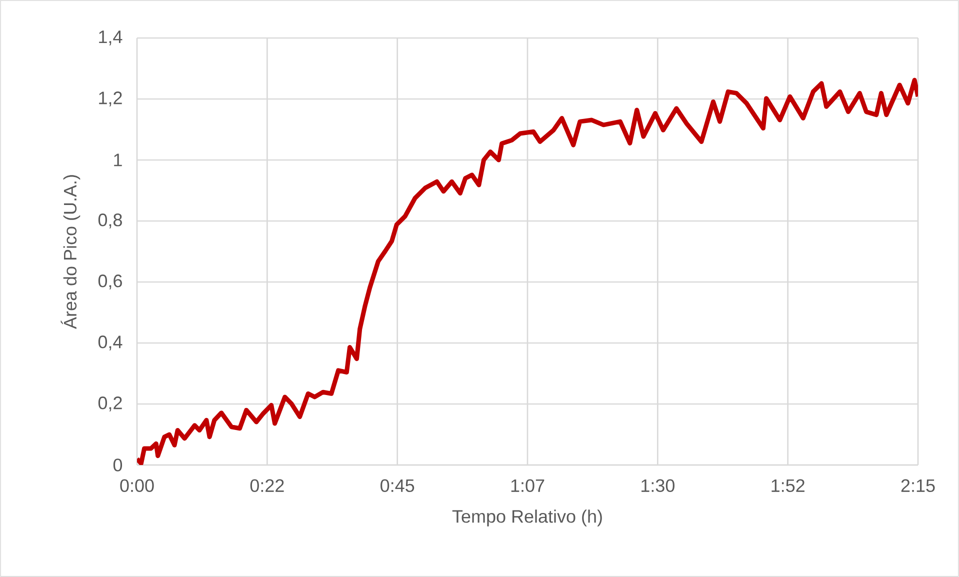  What do you see at coordinates (110, 404) in the screenshot?
I see `y-tick-label: 0,2` at bounding box center [110, 404].